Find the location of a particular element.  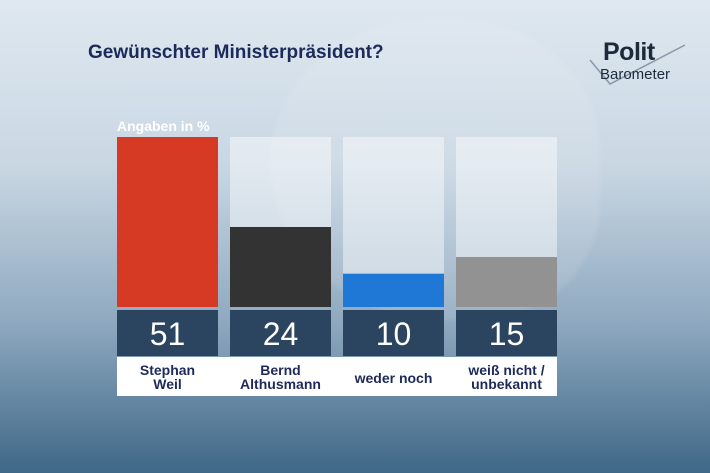

politbarometer-logo: Polit Barometer is located at coordinates (643, 63).